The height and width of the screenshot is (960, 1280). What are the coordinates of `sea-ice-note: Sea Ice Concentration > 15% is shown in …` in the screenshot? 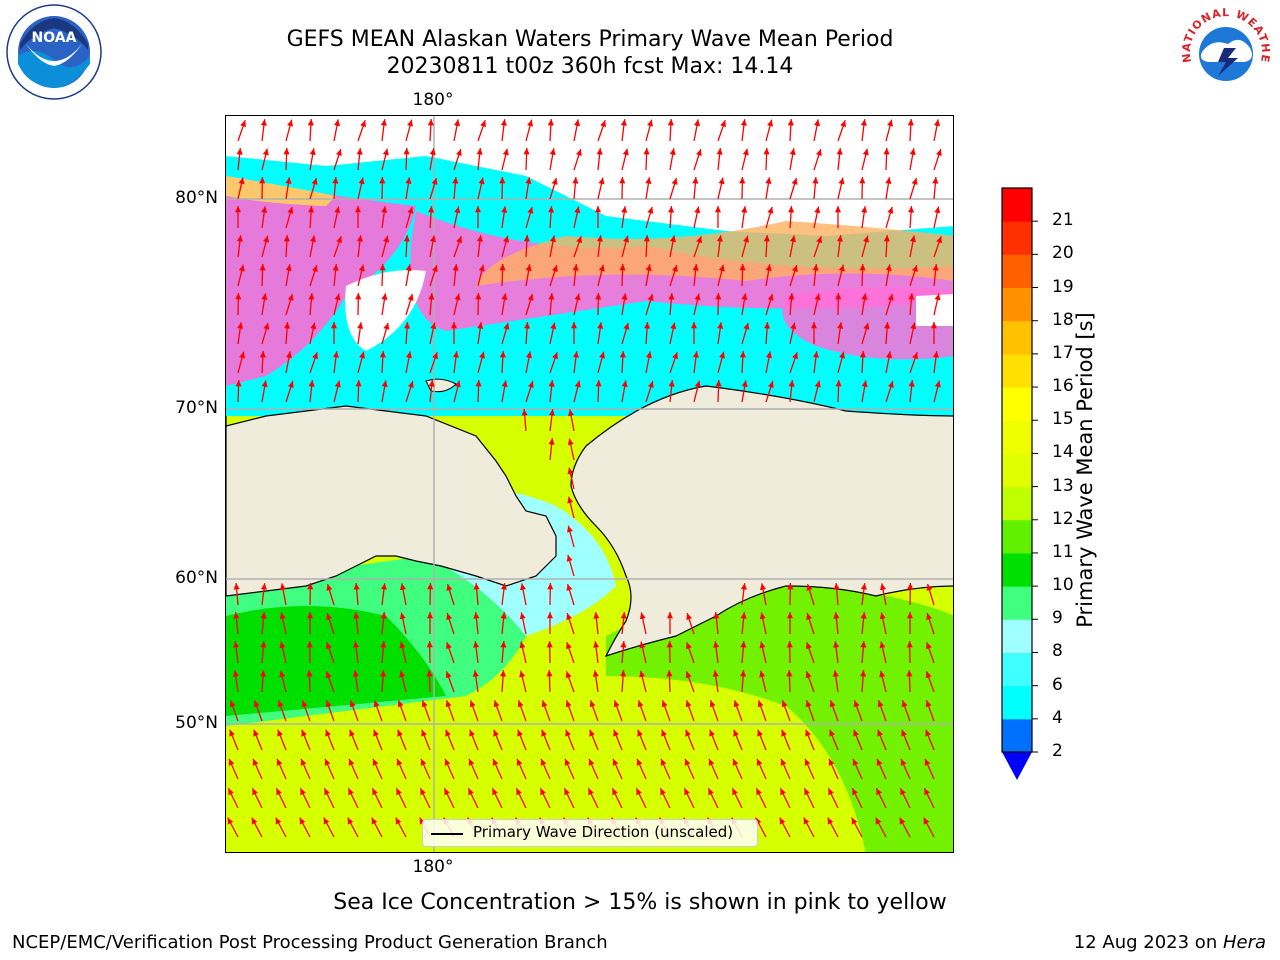 It's located at (640, 902).